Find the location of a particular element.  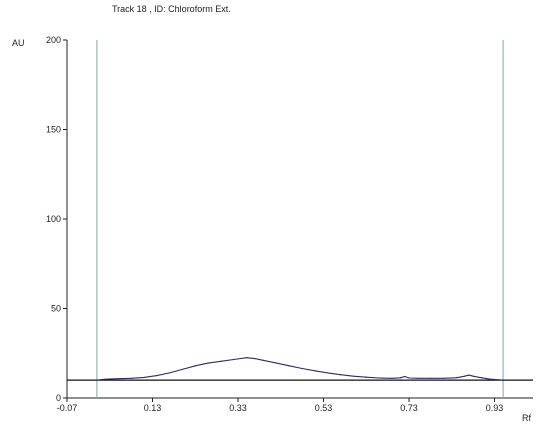

y-tick-label: 150 is located at coordinates (53, 130).